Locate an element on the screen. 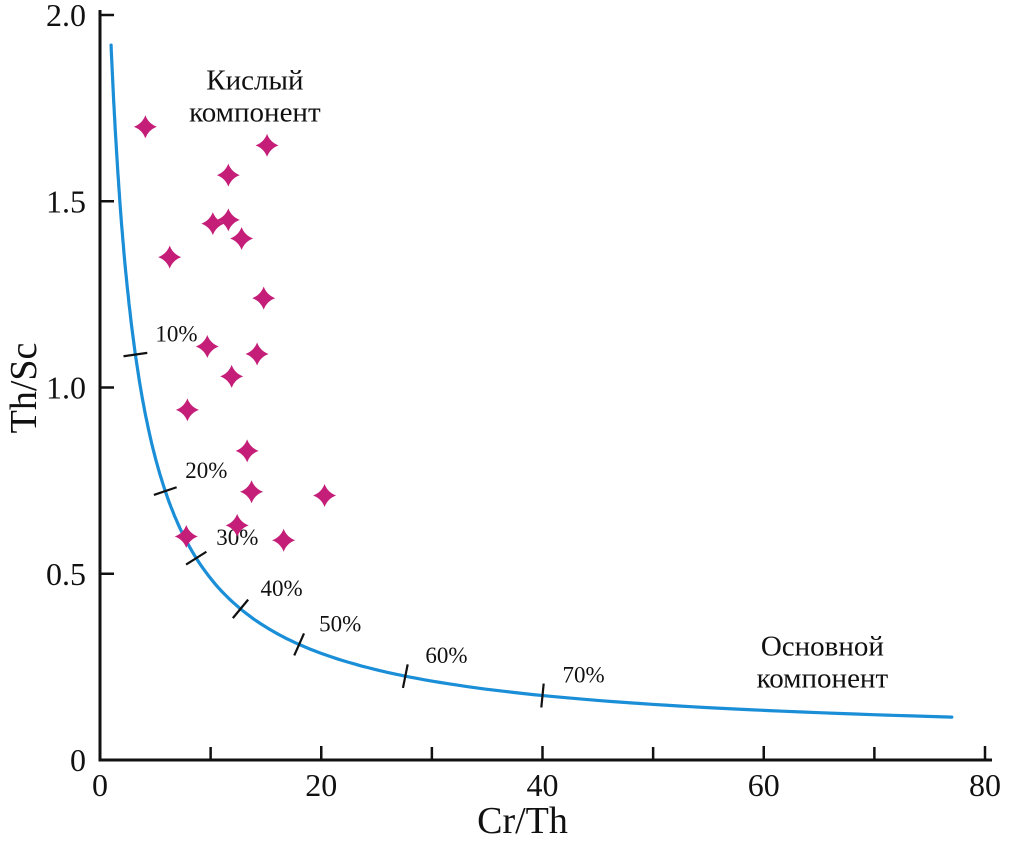  y-axis-title: Th/Sc is located at coordinates (24, 388).